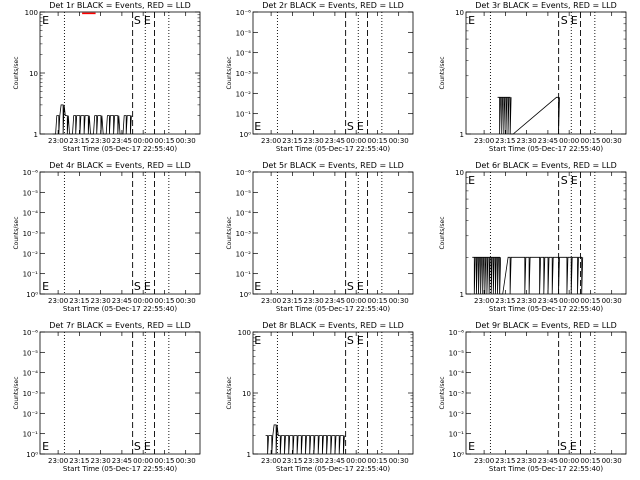 This screenshot has height=480, width=640. Describe the element at coordinates (333, 165) in the screenshot. I see `plot-title: Det 5r BLACK = Events, RED = LLD` at that location.